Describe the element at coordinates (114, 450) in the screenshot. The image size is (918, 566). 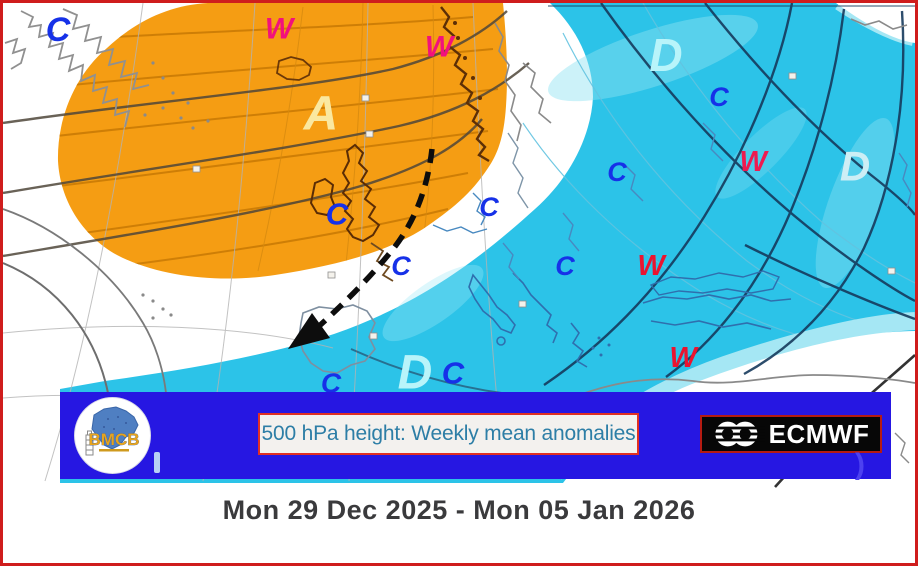
I see `logo-tagline-bar` at that location.